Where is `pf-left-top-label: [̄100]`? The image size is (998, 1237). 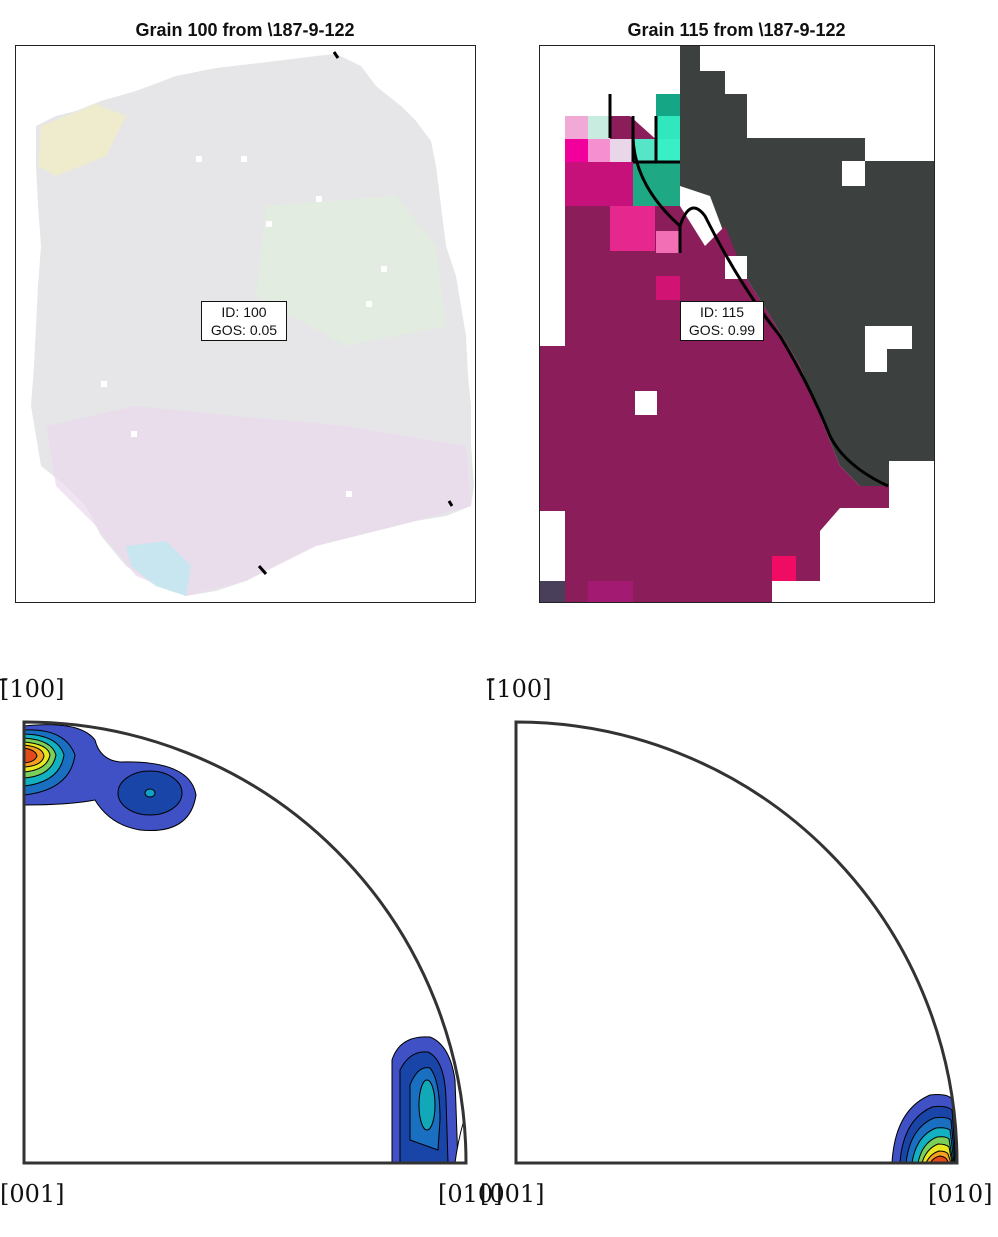
pf-left-top-label: [̄100] is located at coordinates (32, 689).